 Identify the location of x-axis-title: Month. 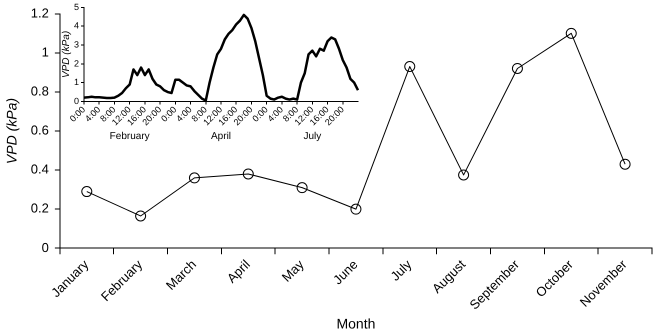
(356, 323).